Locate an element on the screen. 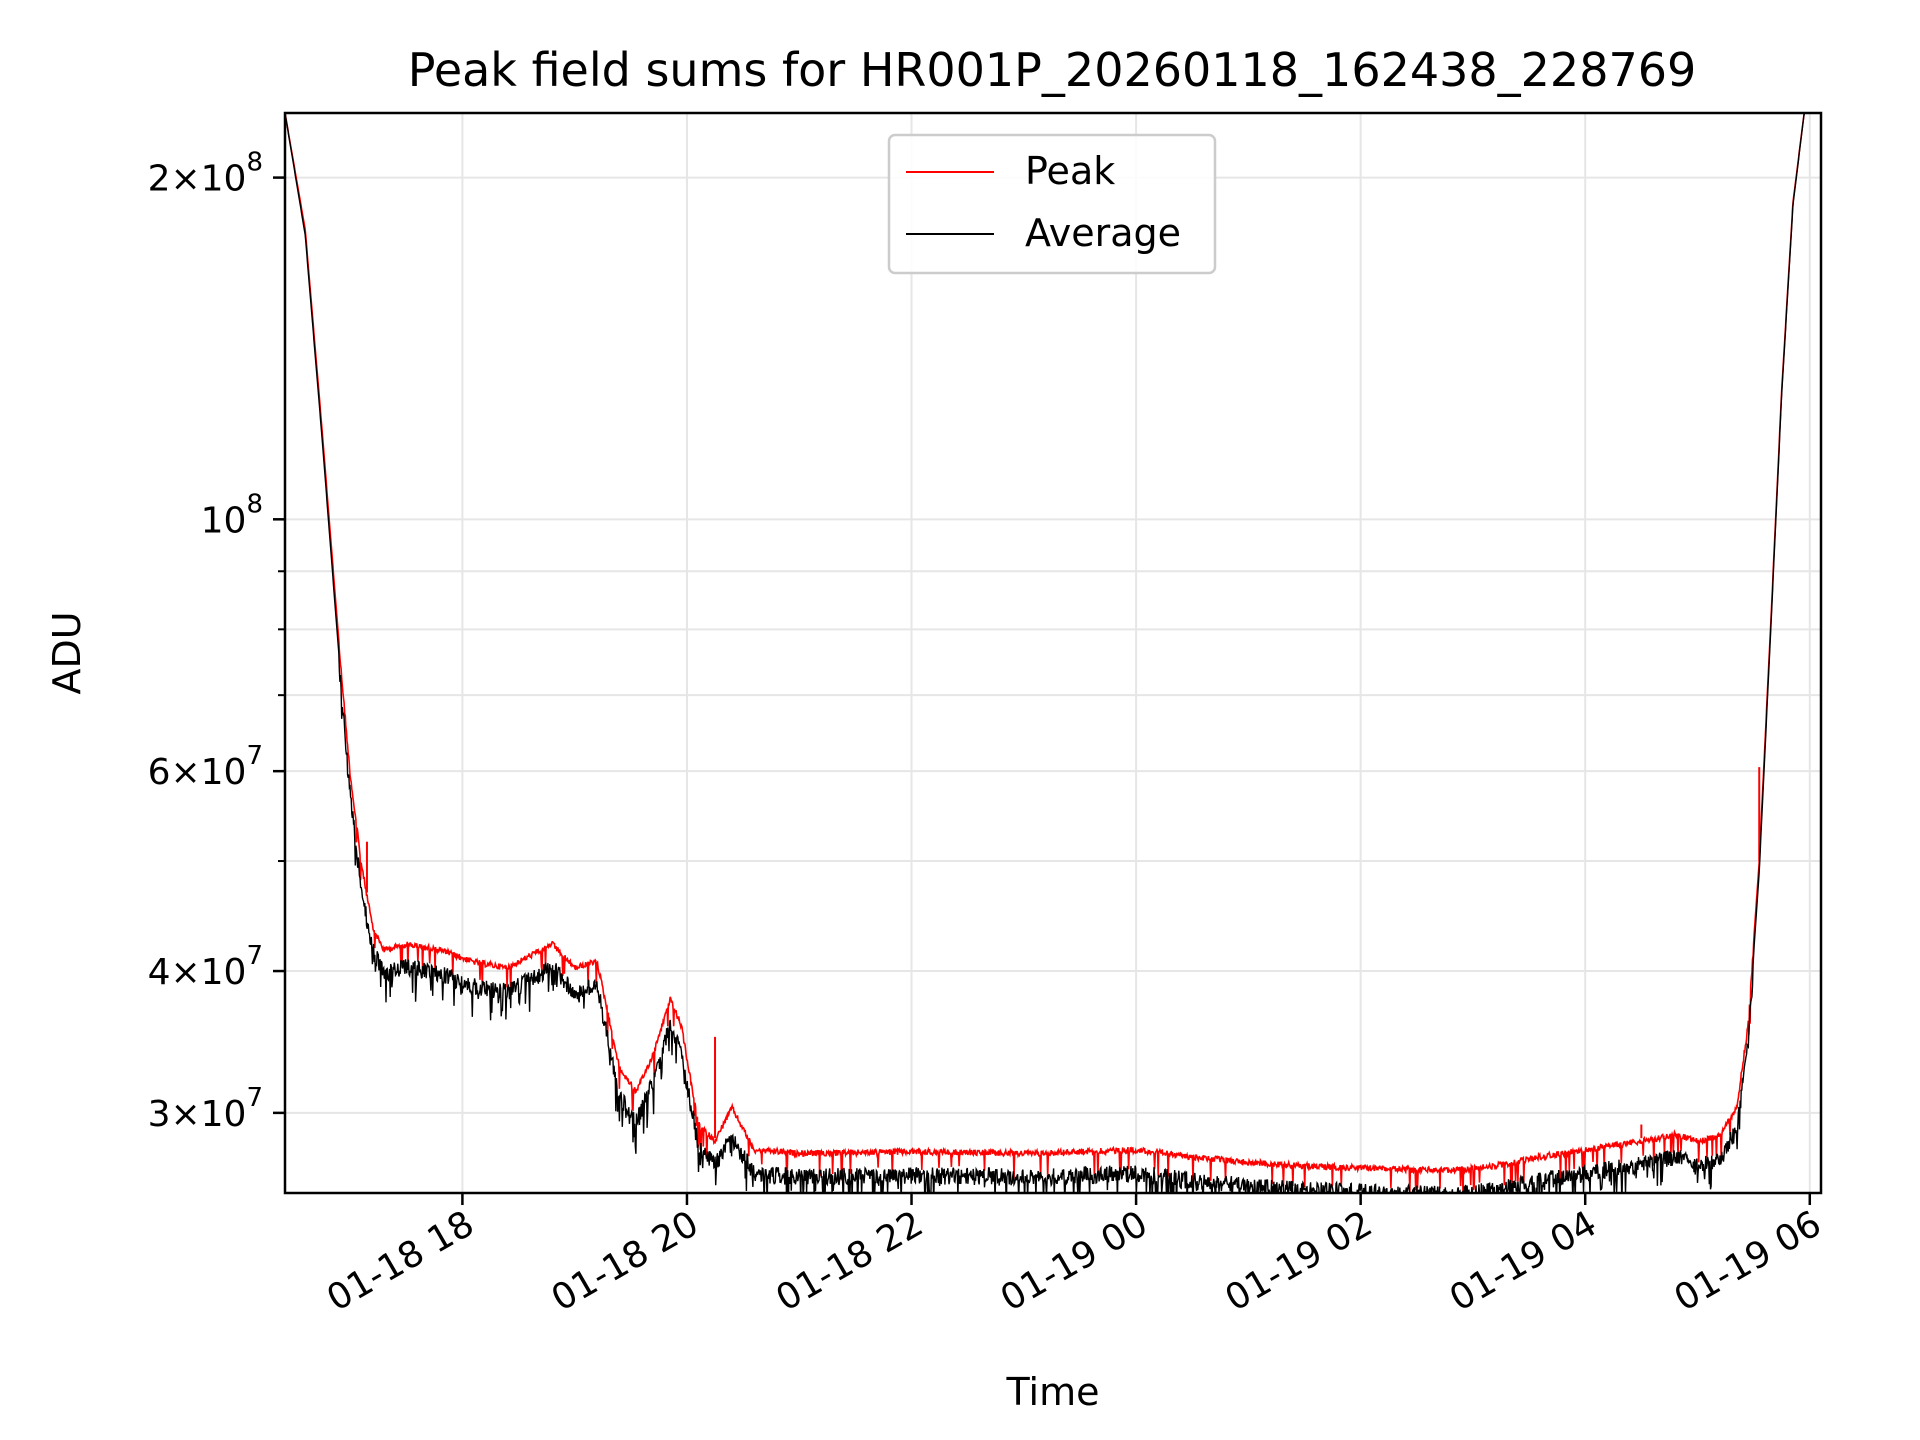 The width and height of the screenshot is (1920, 1440). y-tick-mantissa: 3 is located at coordinates (159, 1114).